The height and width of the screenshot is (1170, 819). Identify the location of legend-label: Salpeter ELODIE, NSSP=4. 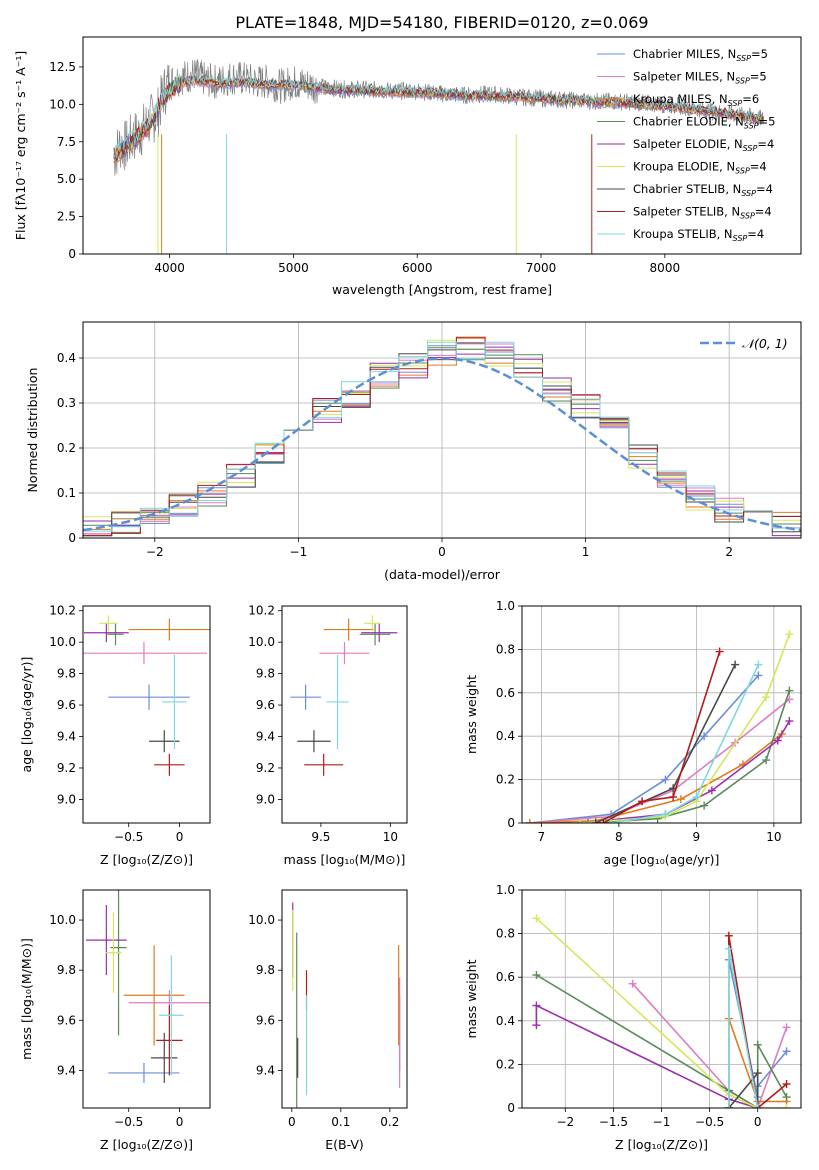
(703, 145).